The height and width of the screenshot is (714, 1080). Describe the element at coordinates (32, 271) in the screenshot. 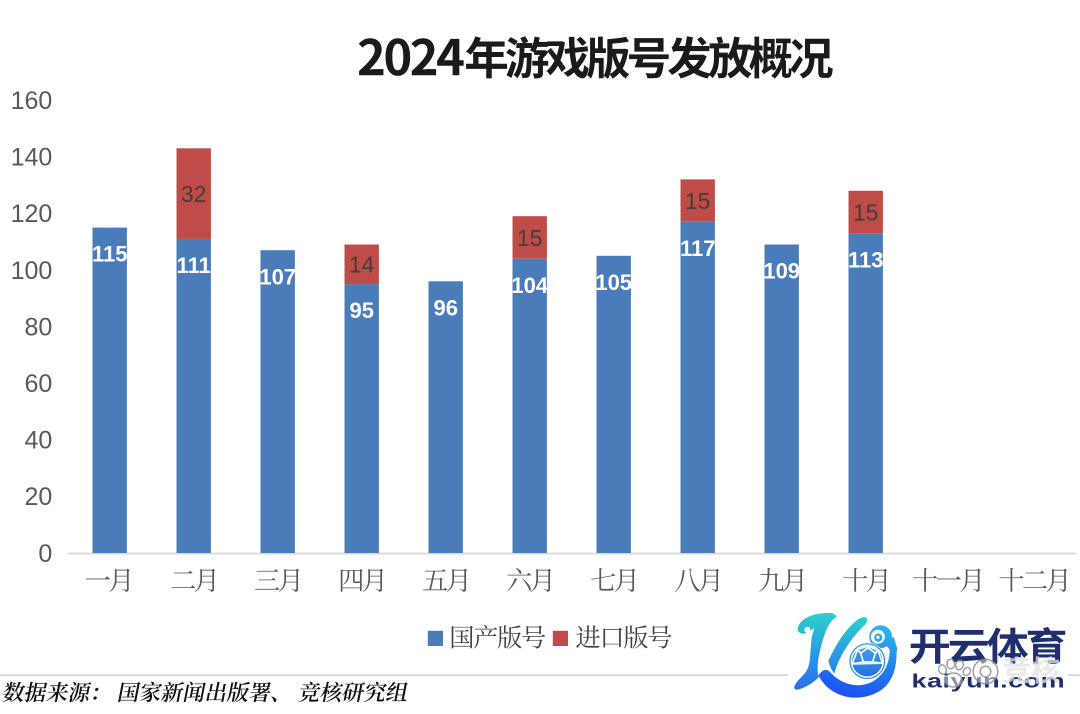

I see `svg-text: 100` at that location.